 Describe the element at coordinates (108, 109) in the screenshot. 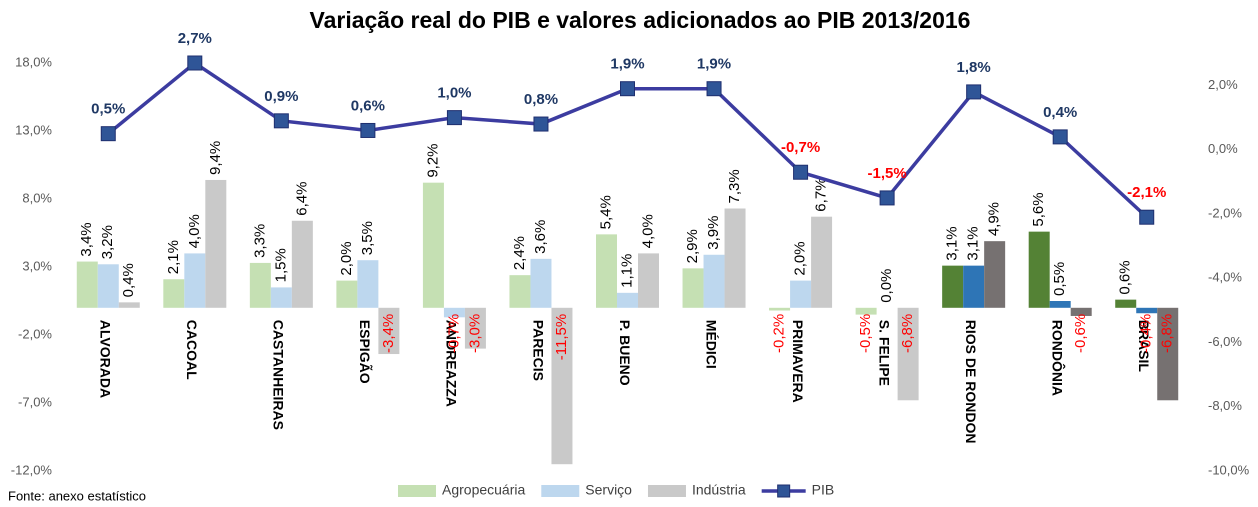

I see `pib-value-label: 0,5%` at that location.